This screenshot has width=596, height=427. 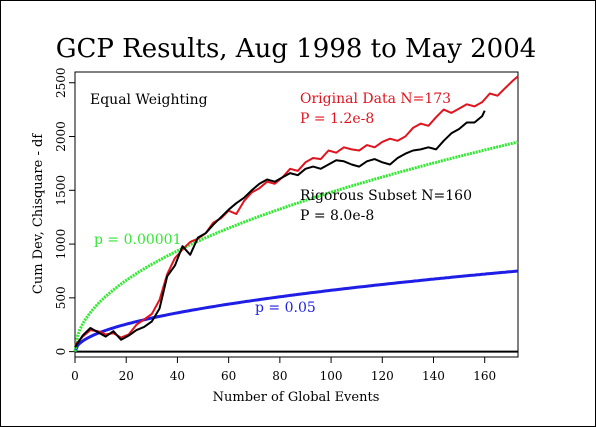 What do you see at coordinates (331, 376) in the screenshot?
I see `x-tick-label: 100` at bounding box center [331, 376].